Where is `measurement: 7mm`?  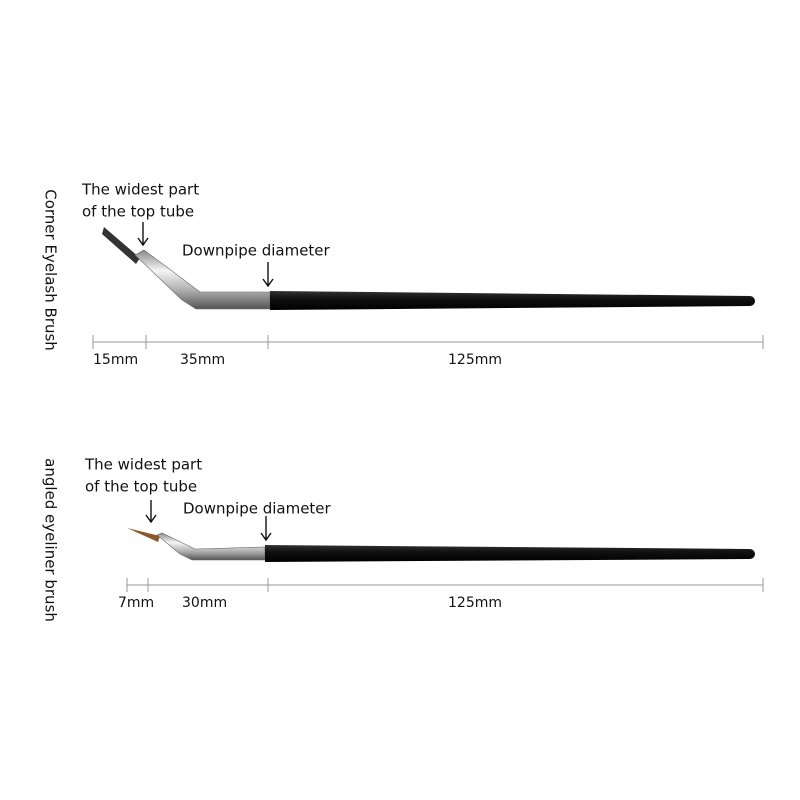 measurement: 7mm is located at coordinates (136, 603).